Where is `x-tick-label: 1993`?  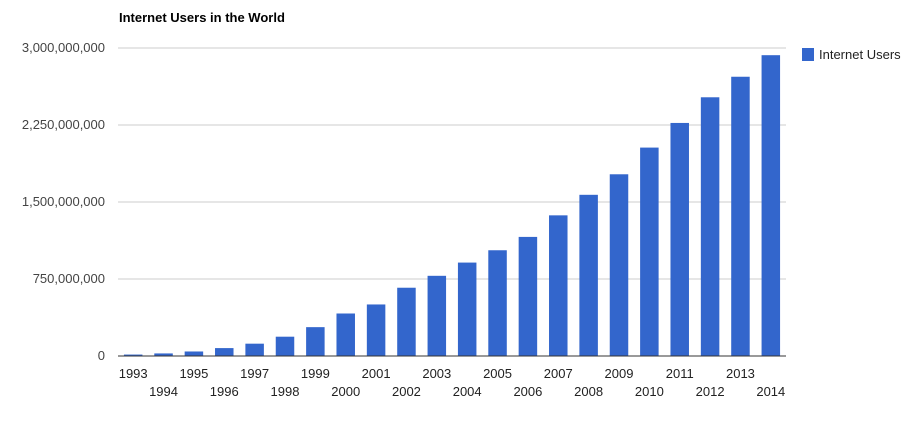 x-tick-label: 1993 is located at coordinates (133, 373).